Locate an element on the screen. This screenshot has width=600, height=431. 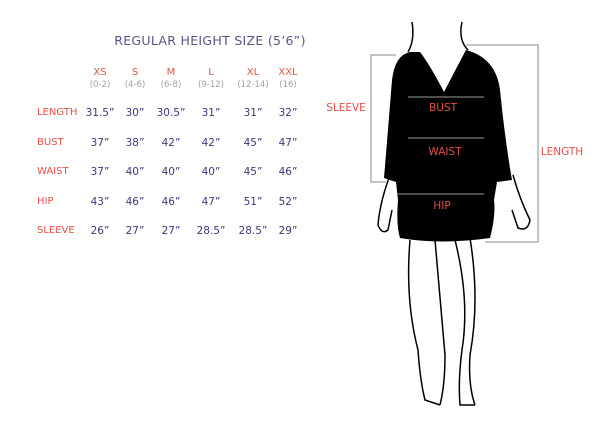
size-header: S is located at coordinates (135, 72).